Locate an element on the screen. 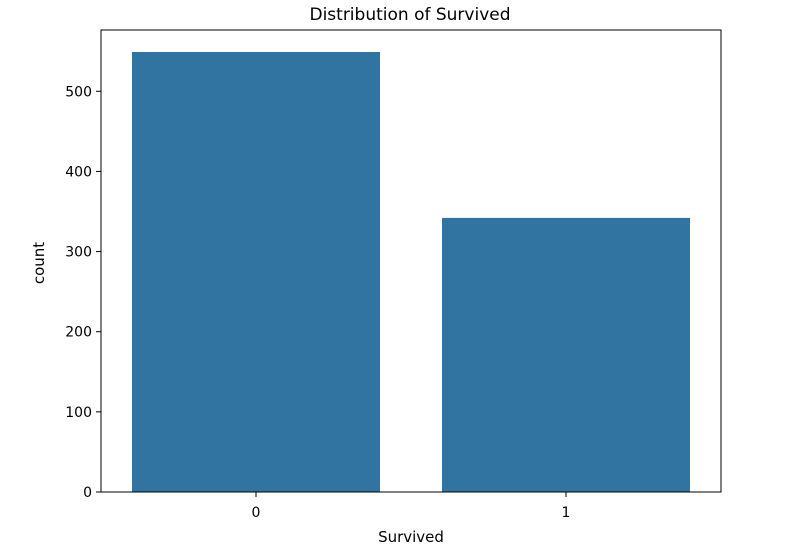  y-tick-label: 200 is located at coordinates (78, 333).